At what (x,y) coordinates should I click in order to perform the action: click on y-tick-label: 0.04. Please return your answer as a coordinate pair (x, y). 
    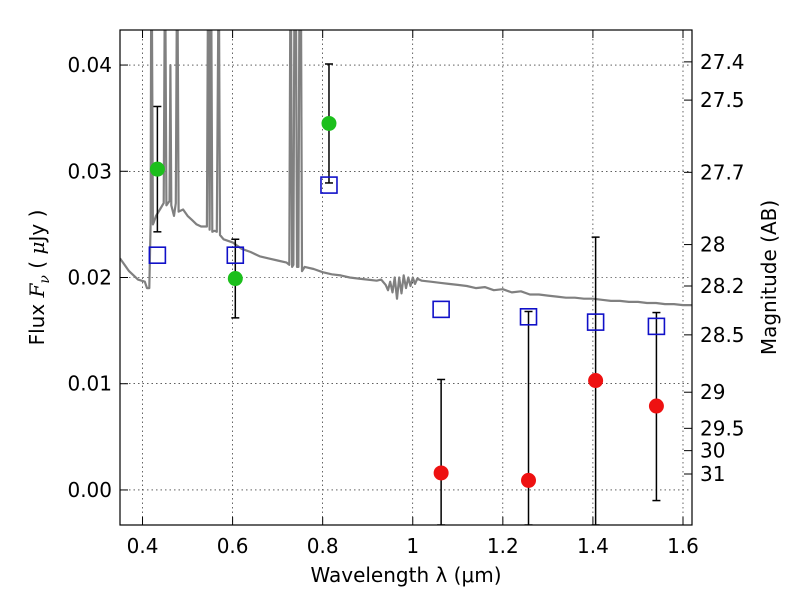
    Looking at the image, I should click on (89, 65).